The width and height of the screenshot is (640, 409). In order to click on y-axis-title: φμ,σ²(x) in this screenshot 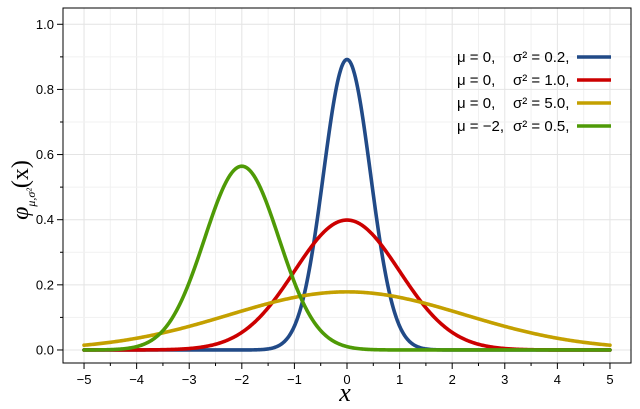, I will do `click(23, 190)`.